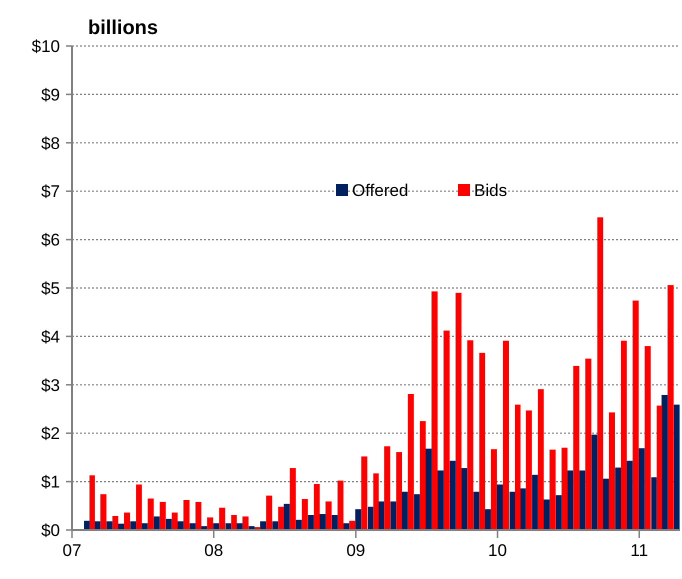 The image size is (682, 579). I want to click on legend-label: Offered, so click(380, 190).